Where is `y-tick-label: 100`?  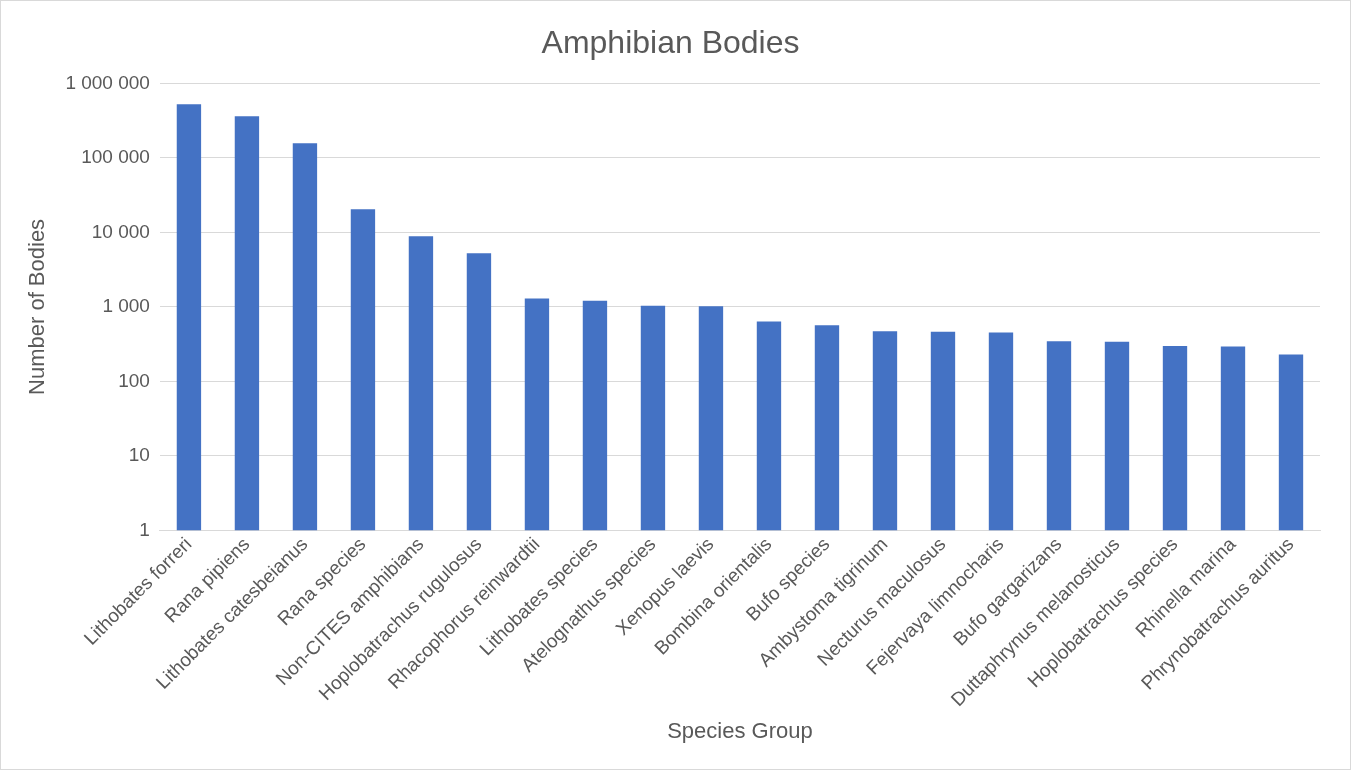 y-tick-label: 100 is located at coordinates (134, 380).